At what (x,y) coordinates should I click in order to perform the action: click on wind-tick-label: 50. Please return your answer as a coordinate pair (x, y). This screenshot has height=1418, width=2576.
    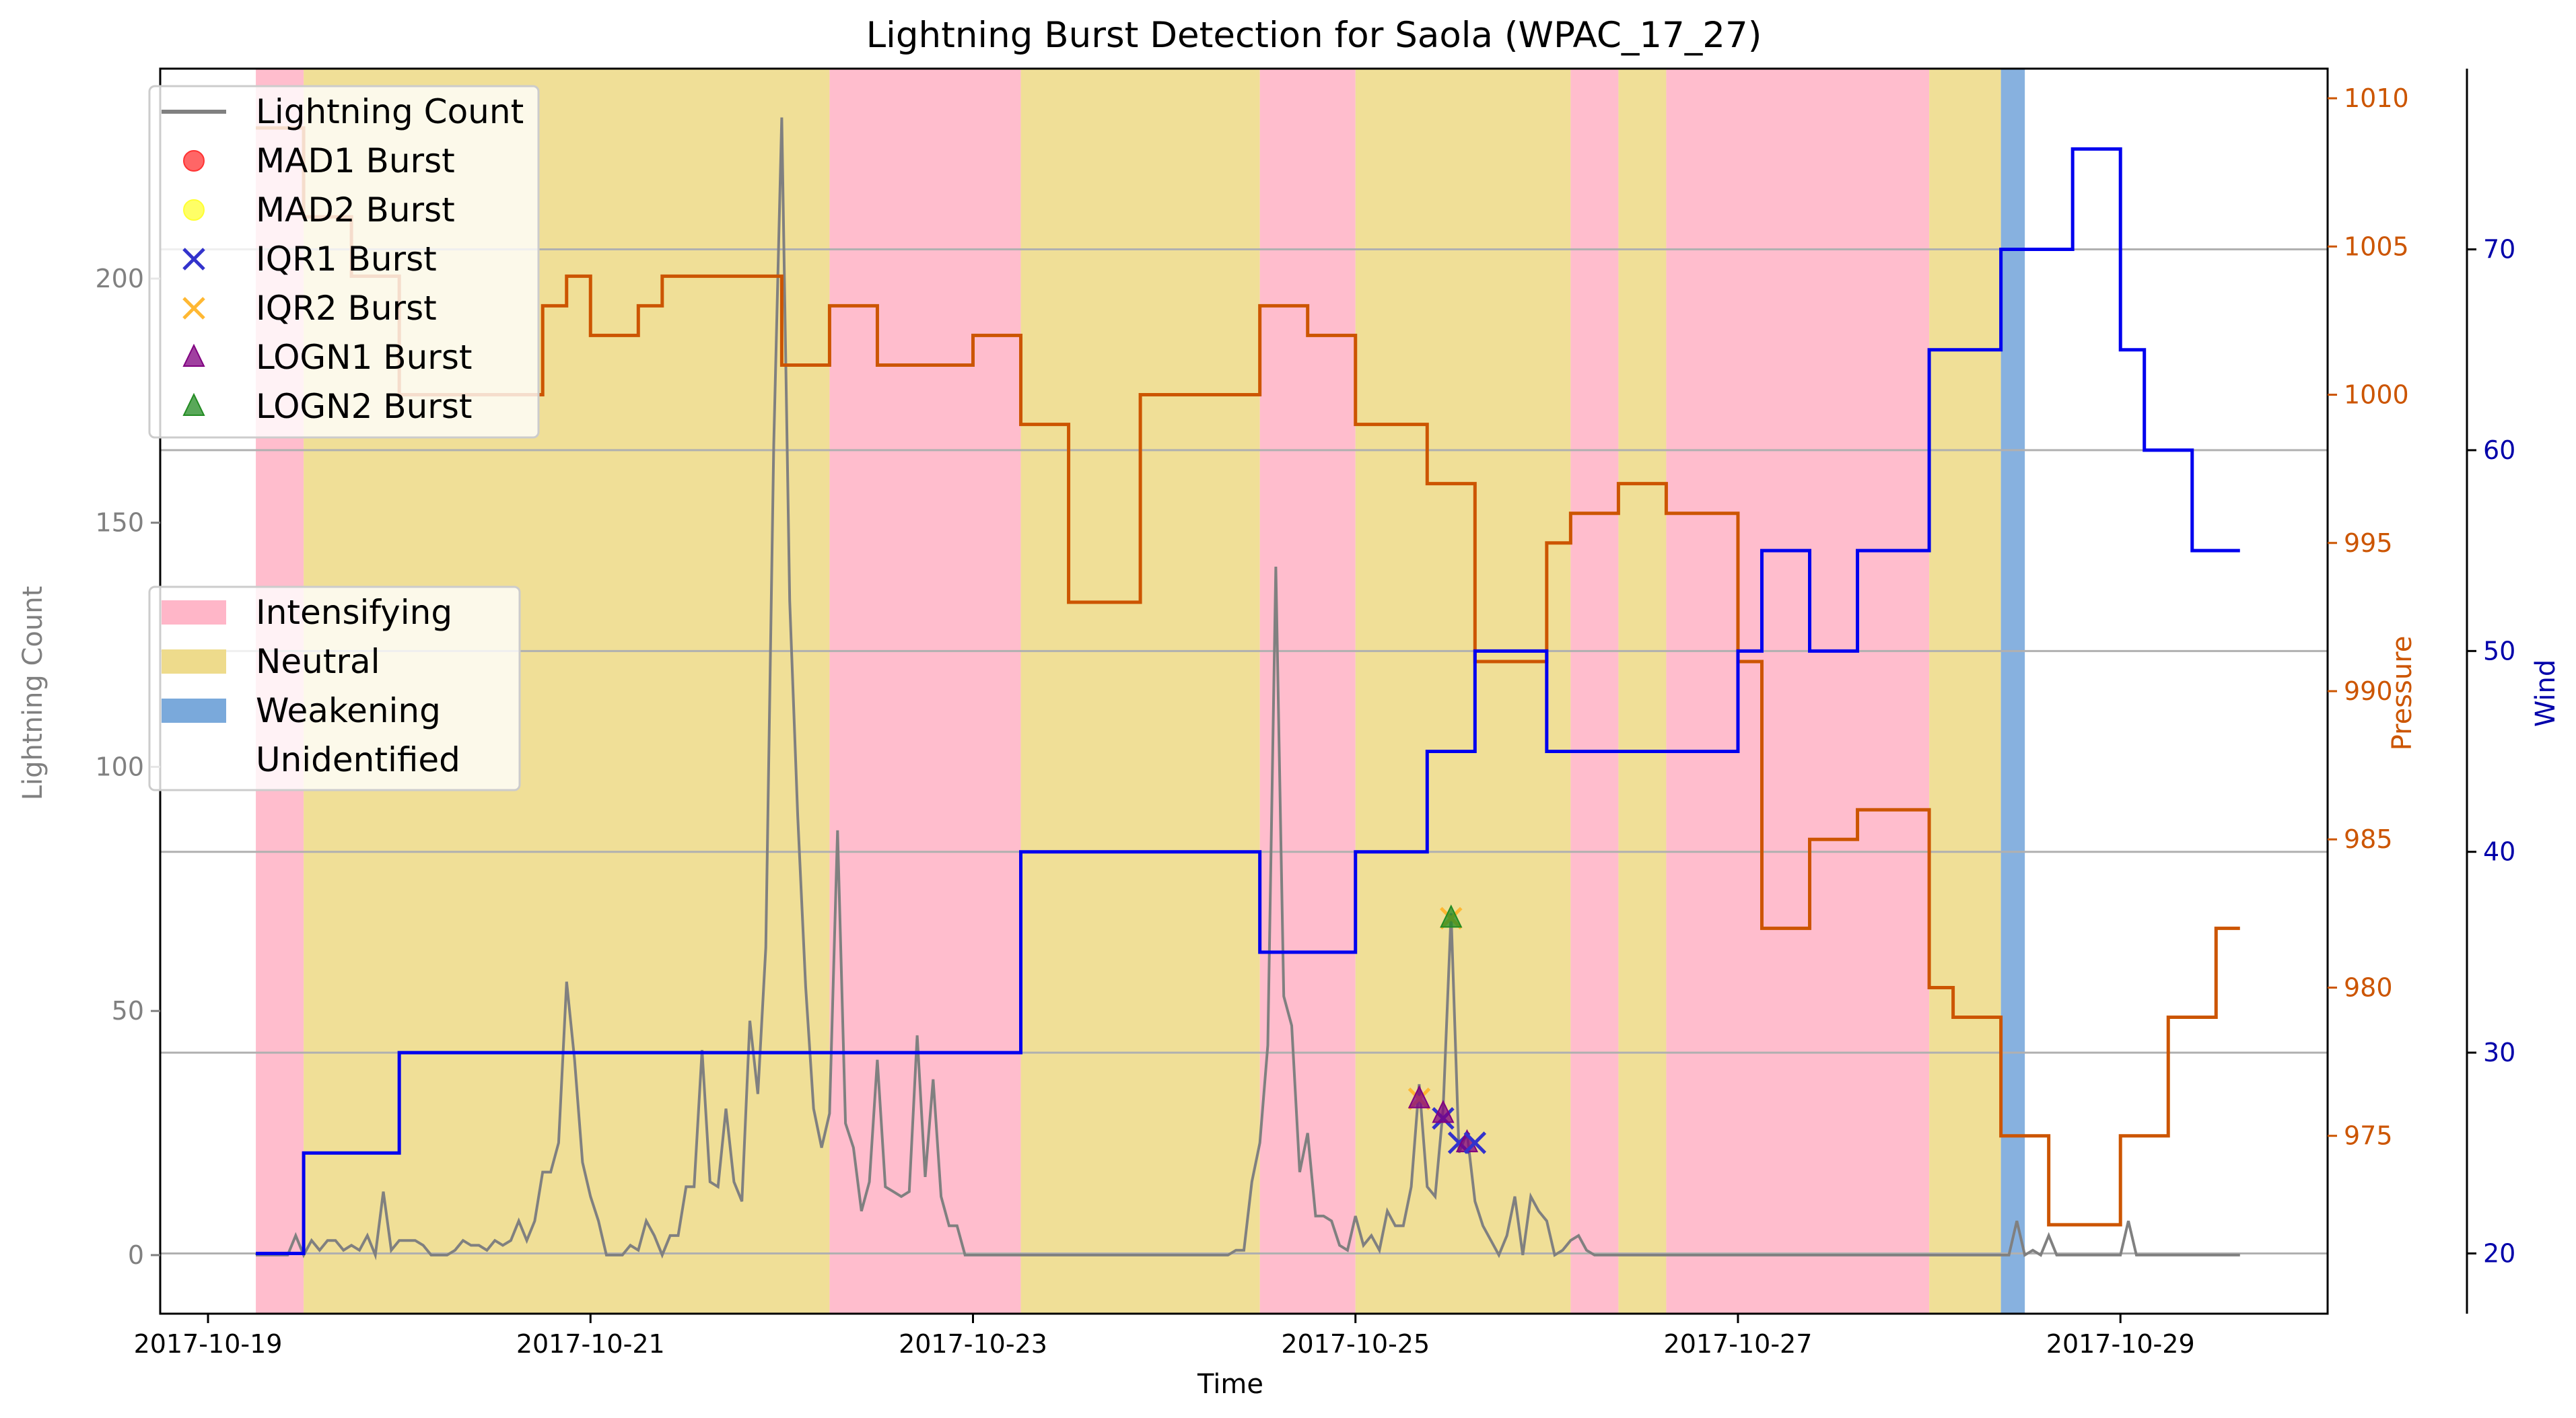
    Looking at the image, I should click on (2499, 651).